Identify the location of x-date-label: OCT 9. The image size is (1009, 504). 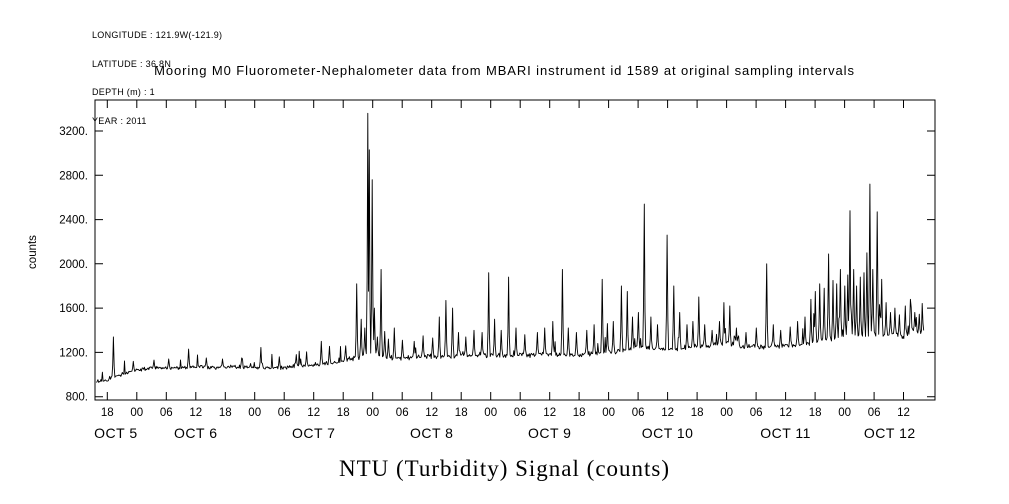
(549, 433).